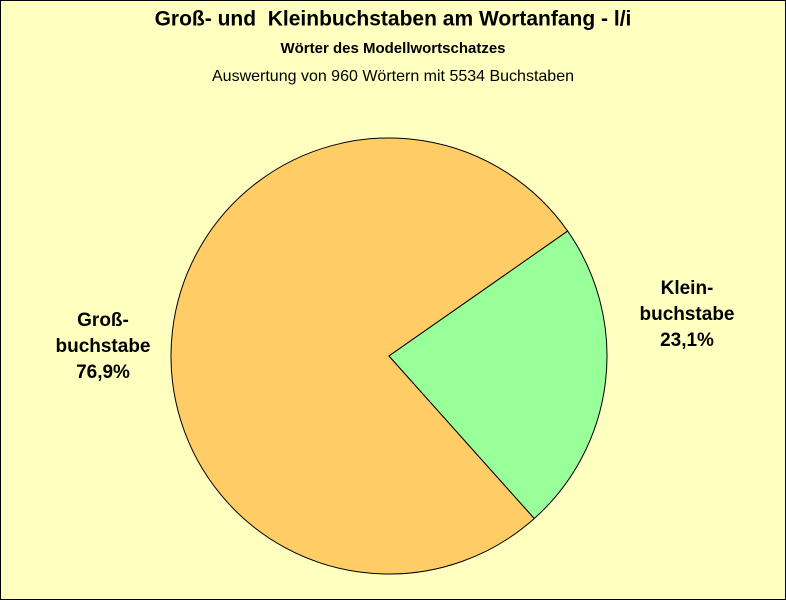 The height and width of the screenshot is (600, 786). Describe the element at coordinates (498, 375) in the screenshot. I see `pie-slice` at that location.